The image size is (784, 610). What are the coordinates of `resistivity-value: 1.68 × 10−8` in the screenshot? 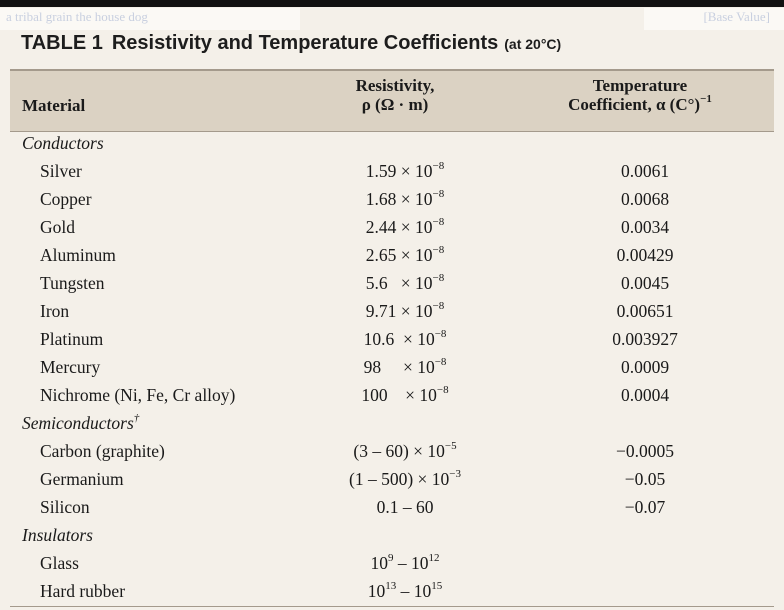 It's located at (405, 199).